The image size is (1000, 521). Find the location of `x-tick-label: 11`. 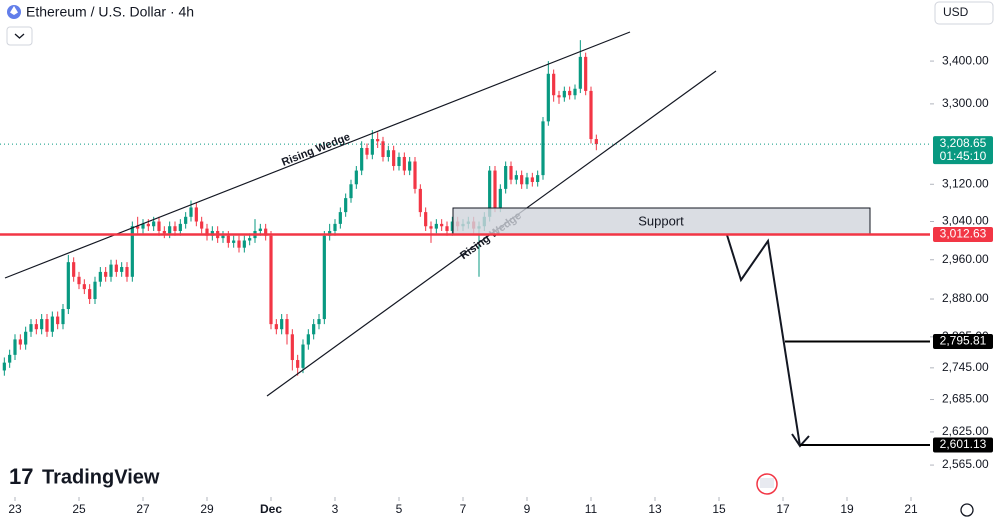

x-tick-label: 11 is located at coordinates (591, 509).